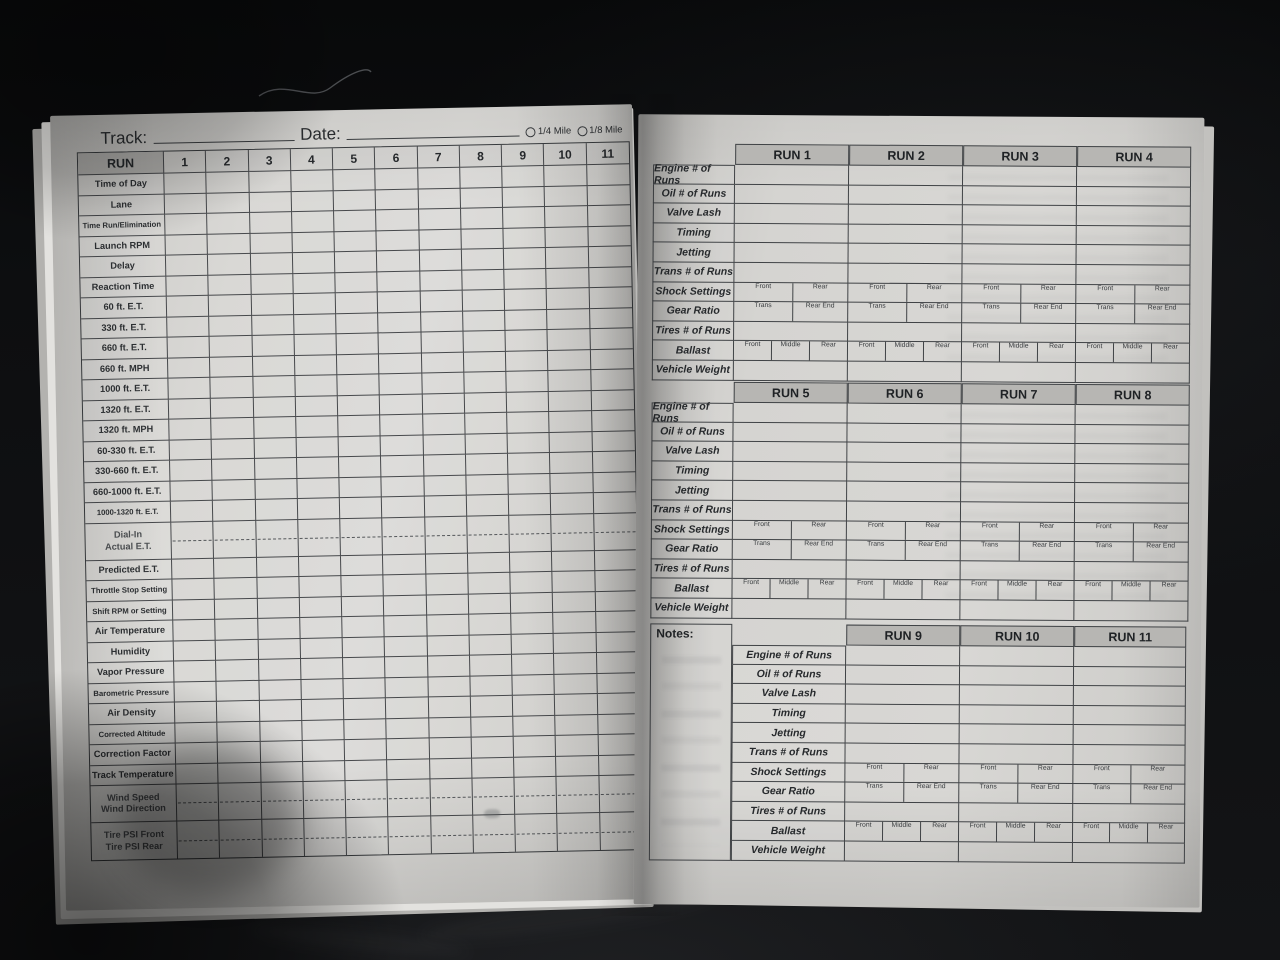 The image size is (1280, 960). I want to click on row-label: Air Temperature, so click(130, 631).